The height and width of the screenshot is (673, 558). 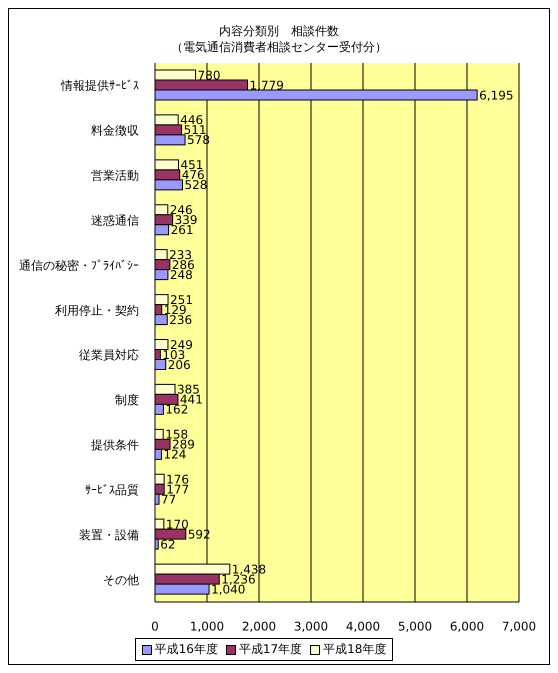 What do you see at coordinates (115, 220) in the screenshot?
I see `y-tick-label: 迷惑通信` at bounding box center [115, 220].